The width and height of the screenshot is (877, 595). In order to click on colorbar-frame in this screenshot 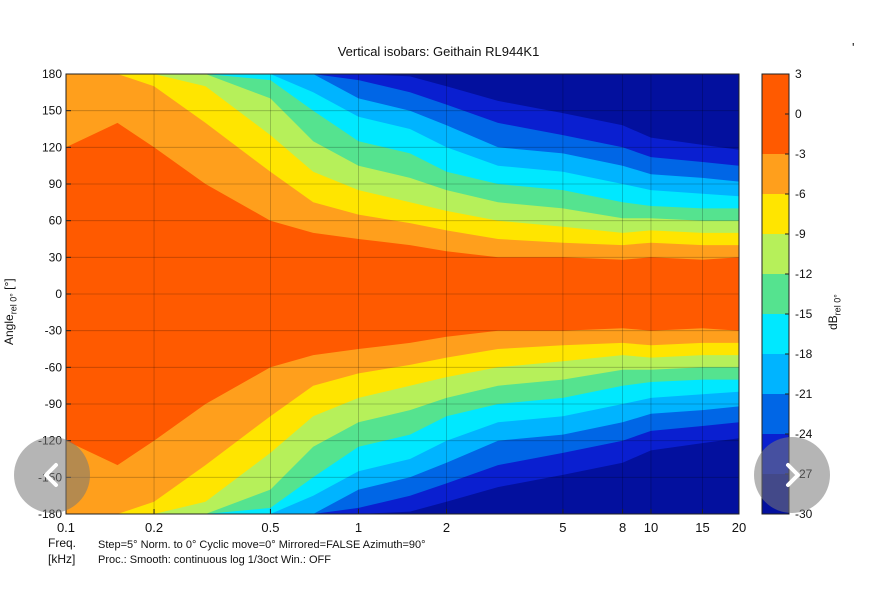, I will do `click(775, 294)`.